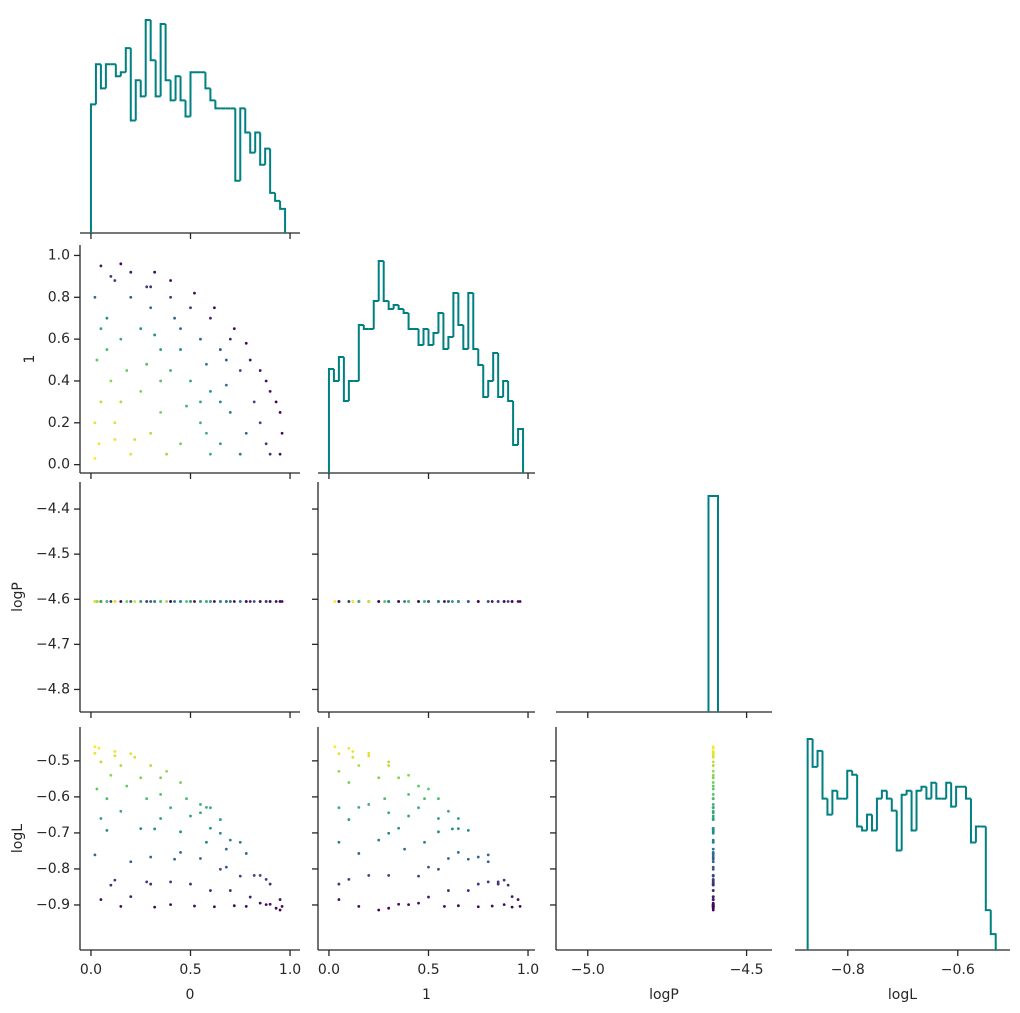 This screenshot has width=1020, height=1013. I want to click on x-tick-label: −4.5, so click(747, 970).